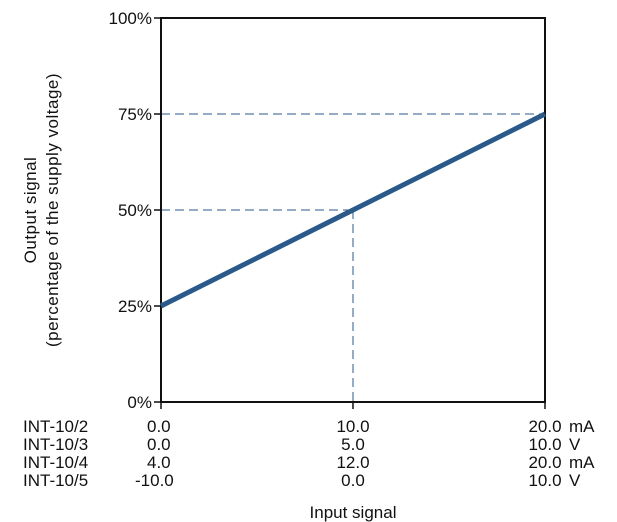  I want to click on y-tick-label: 25%, so click(135, 306).